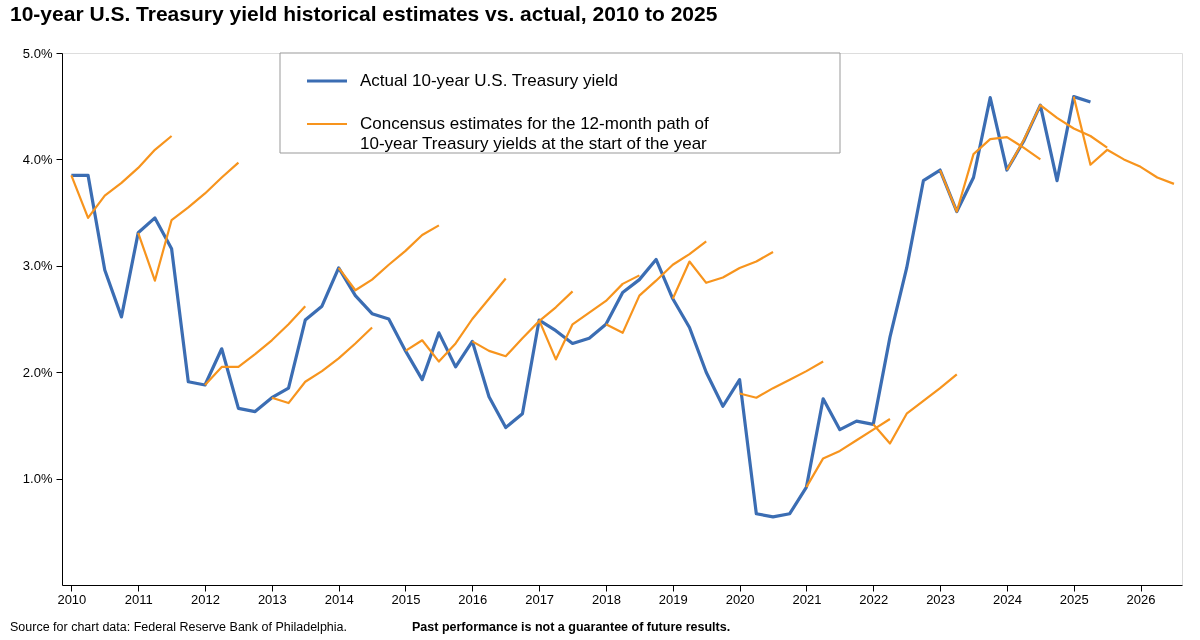 The image size is (1200, 640). Describe the element at coordinates (1007, 599) in the screenshot. I see `x-tick-label: 2024` at that location.